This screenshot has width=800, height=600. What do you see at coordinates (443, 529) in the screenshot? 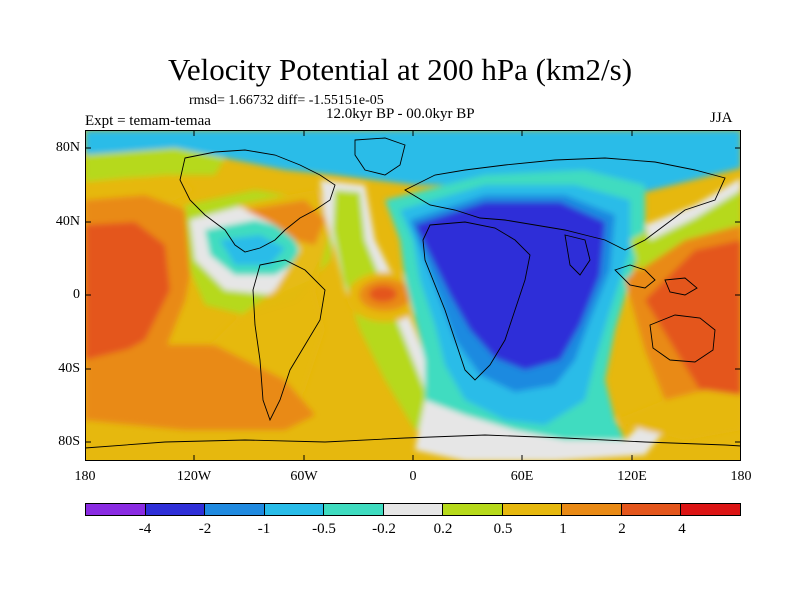
I see `legend-label: 0.2` at bounding box center [443, 529].